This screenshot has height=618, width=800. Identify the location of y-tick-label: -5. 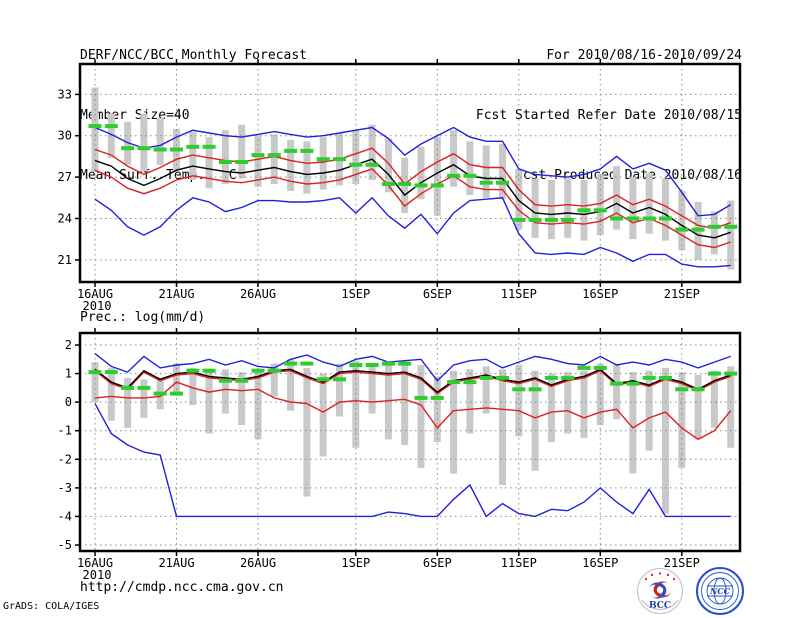
(65, 545).